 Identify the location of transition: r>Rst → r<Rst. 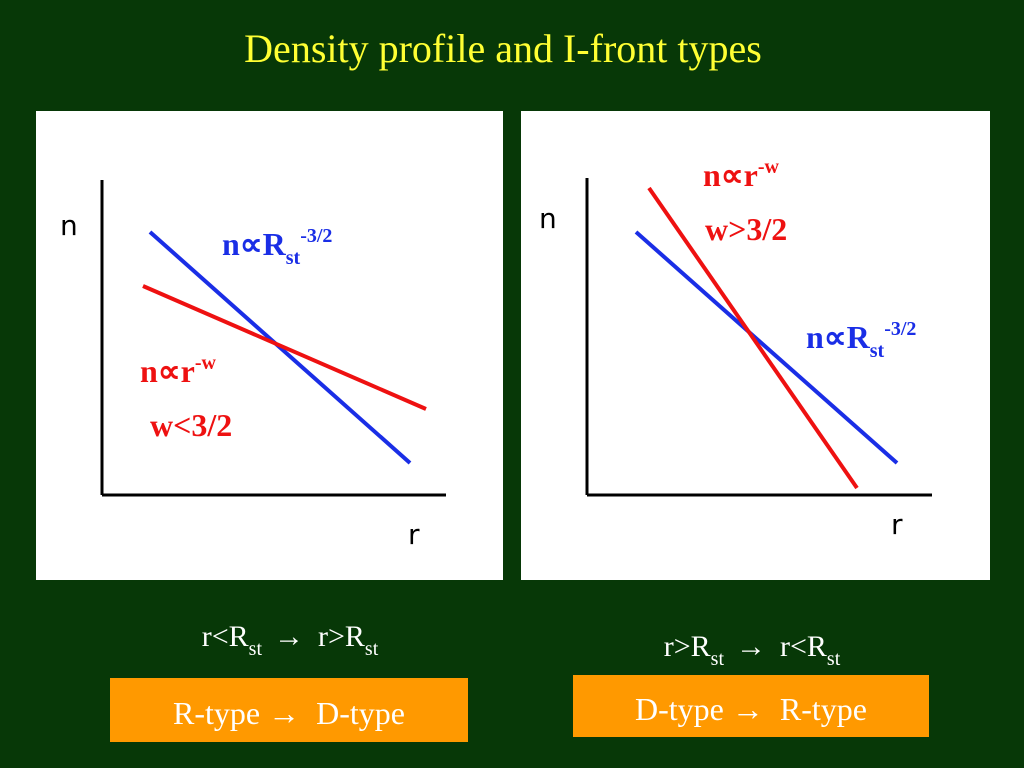
(752, 650).